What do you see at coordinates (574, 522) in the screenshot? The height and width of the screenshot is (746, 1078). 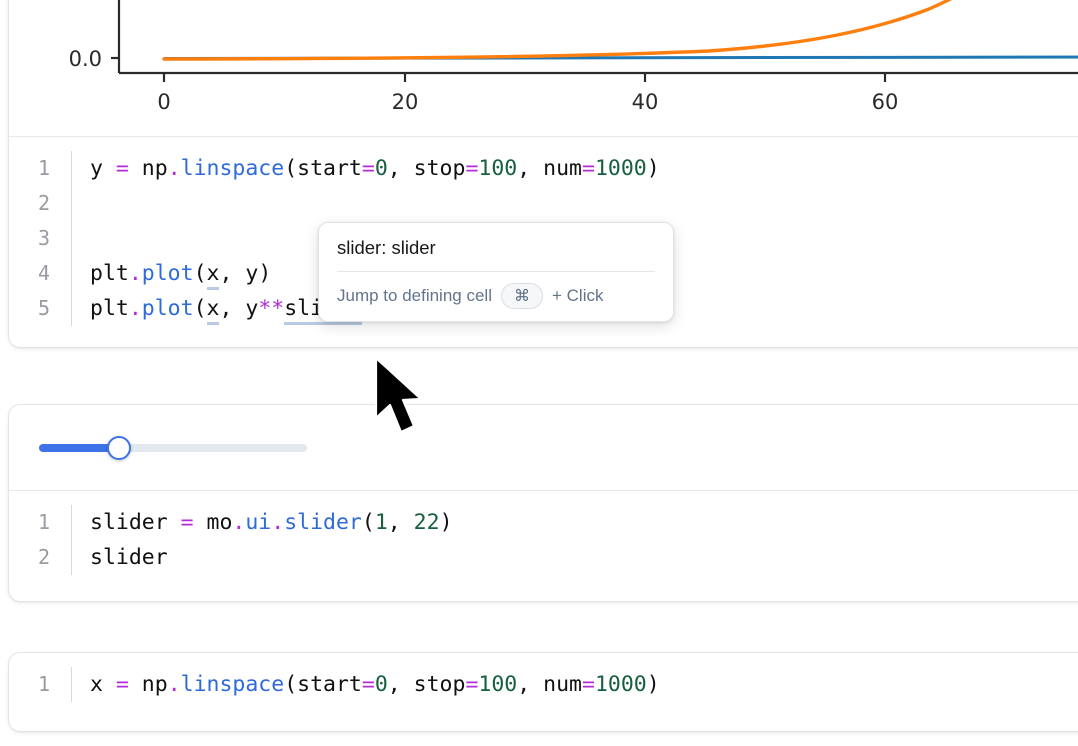 I see `code-line-text: slider = mo.ui.slider(1, 22)` at bounding box center [574, 522].